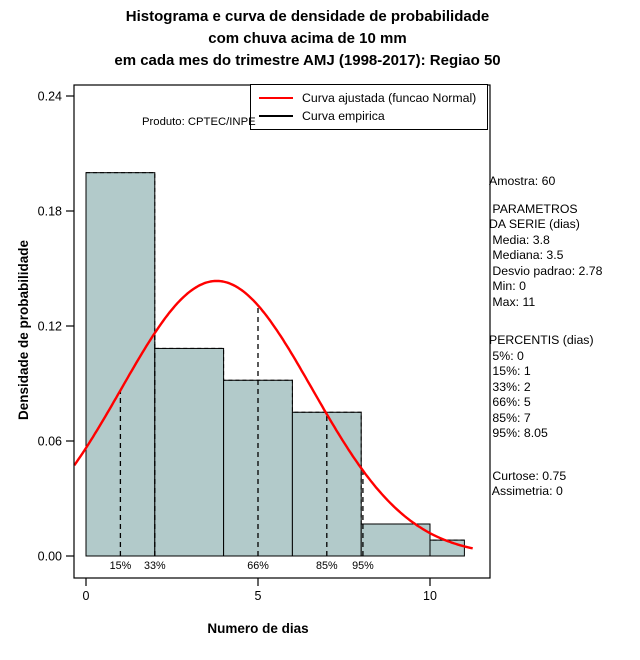 The image size is (640, 660). I want to click on x-axis-label: Numero de dias, so click(258, 628).